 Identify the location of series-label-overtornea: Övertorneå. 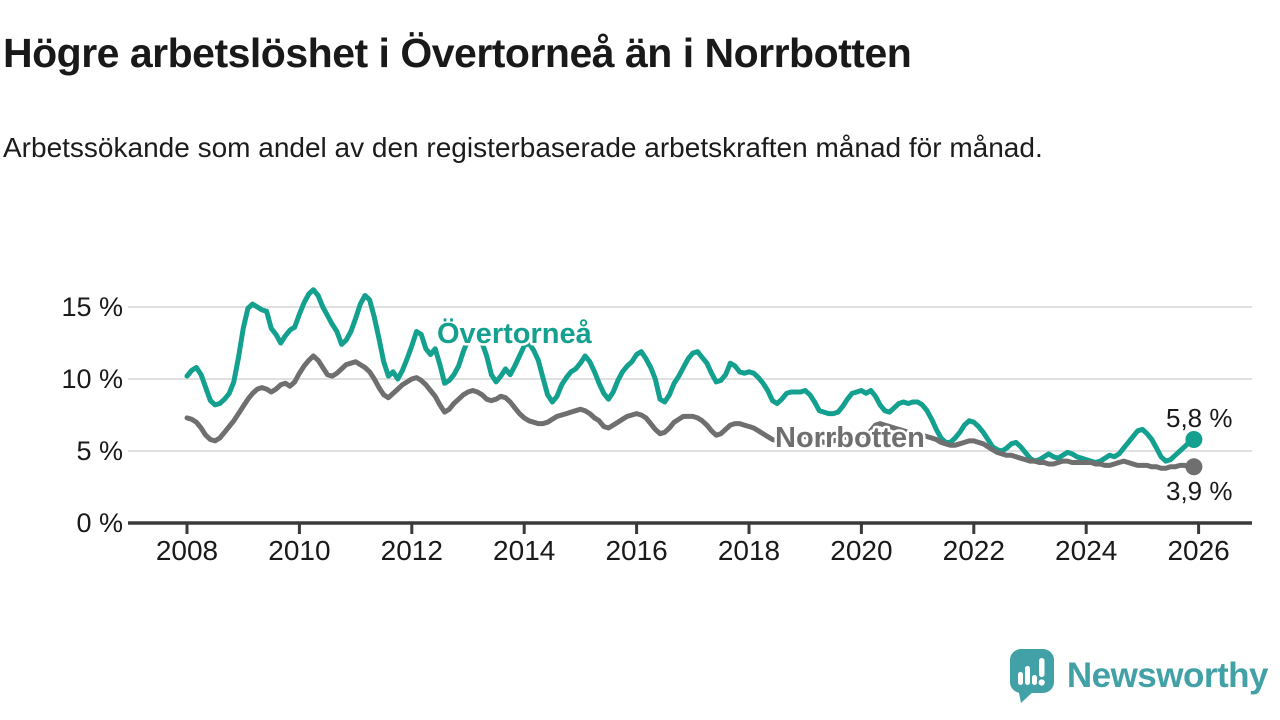
(515, 333).